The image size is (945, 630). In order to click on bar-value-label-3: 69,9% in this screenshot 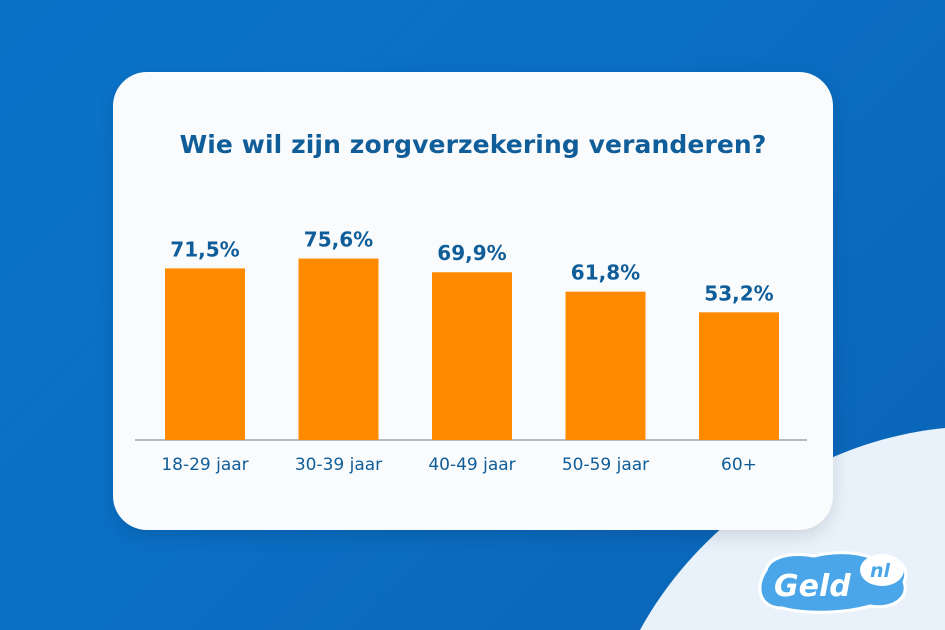, I will do `click(471, 253)`.